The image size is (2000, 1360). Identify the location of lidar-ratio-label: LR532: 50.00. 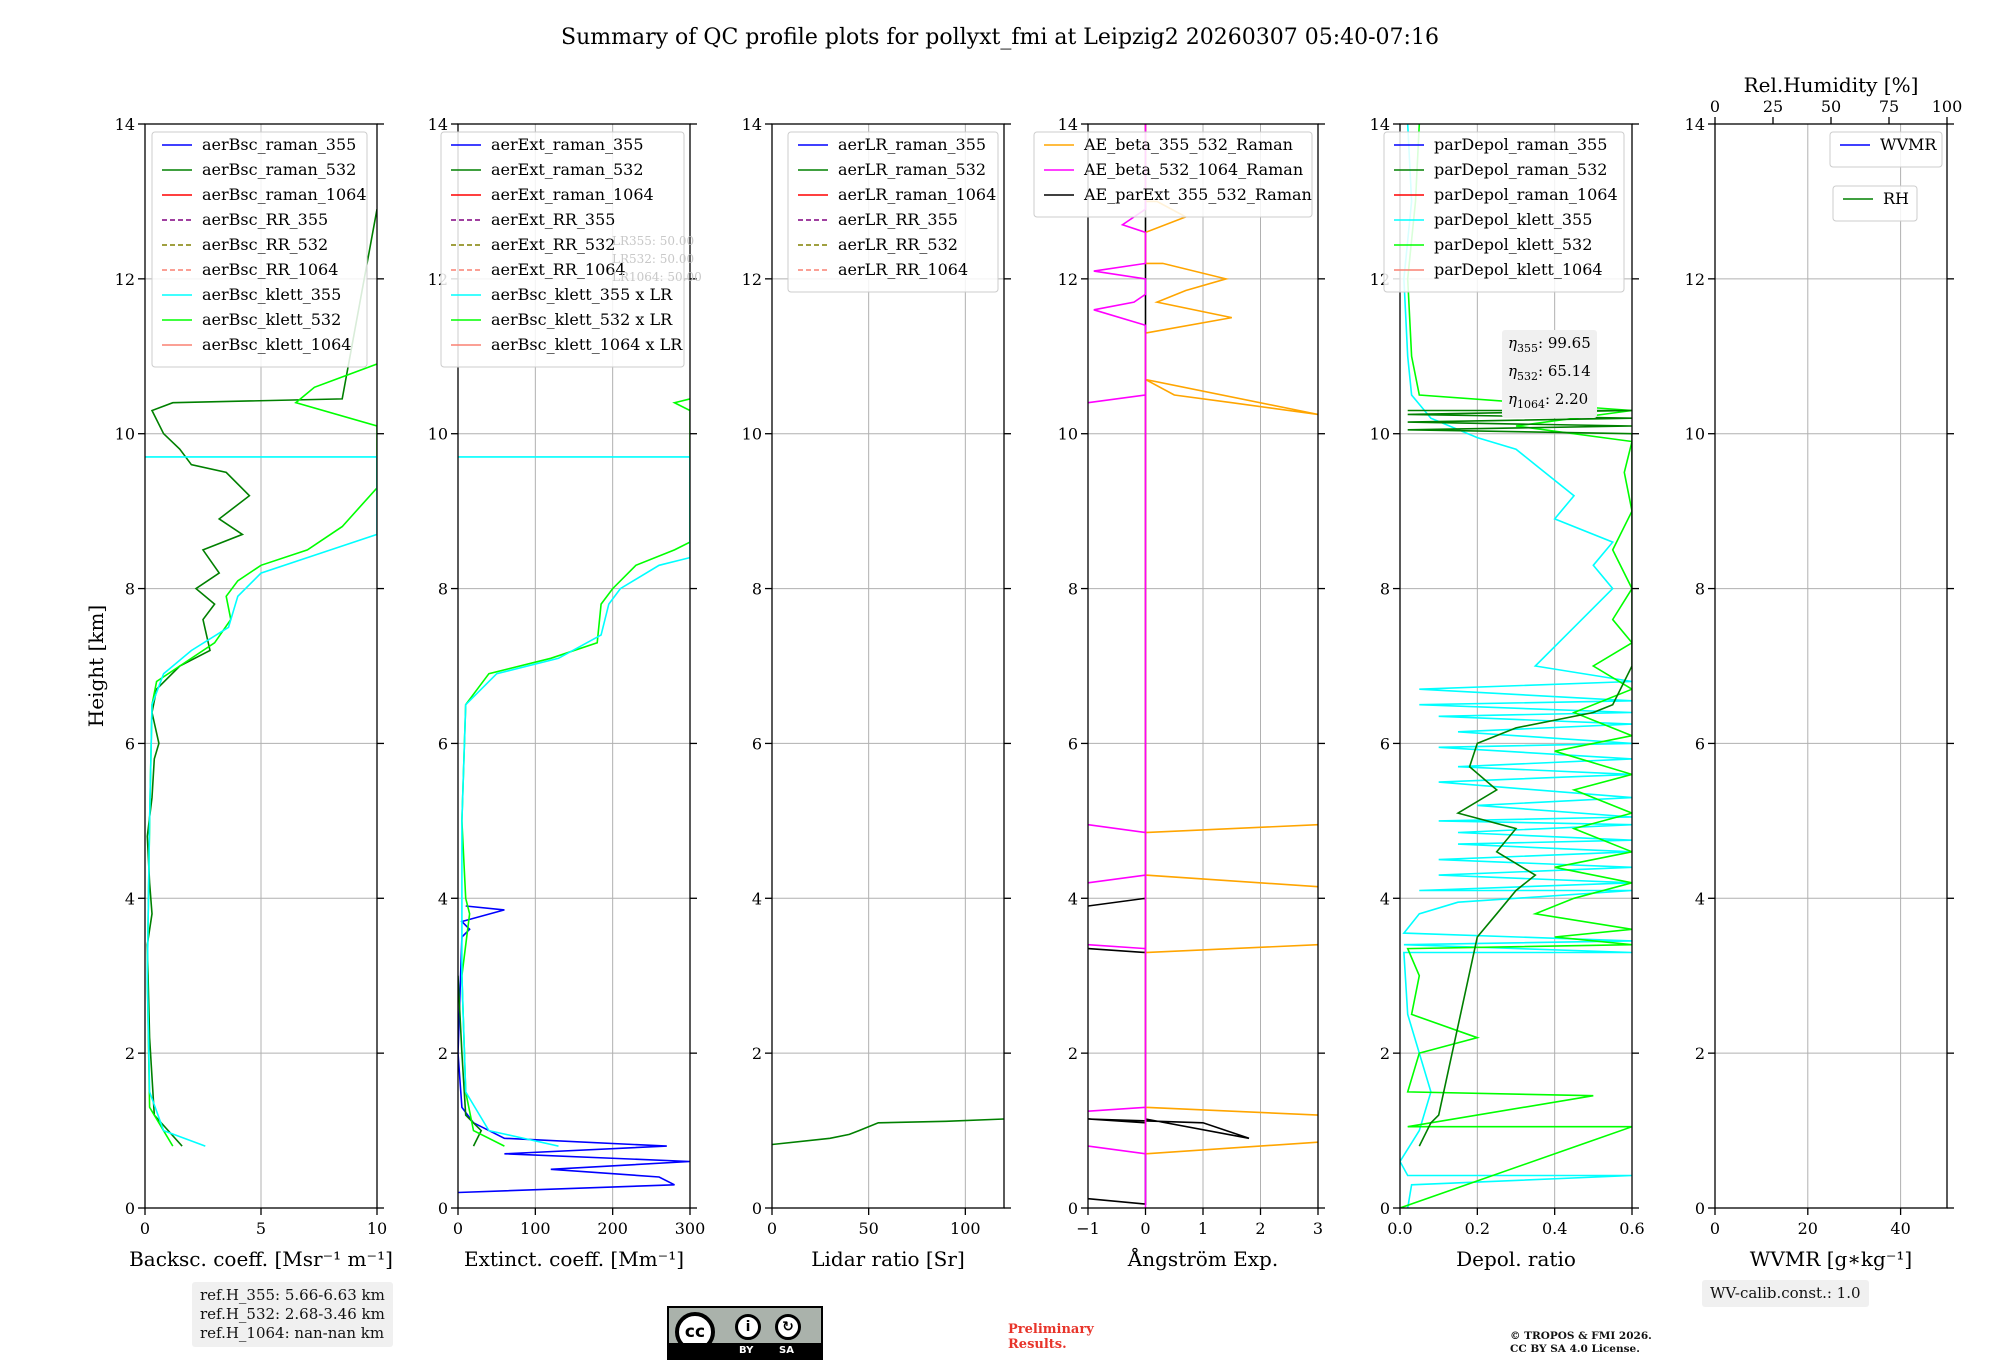
(653, 259).